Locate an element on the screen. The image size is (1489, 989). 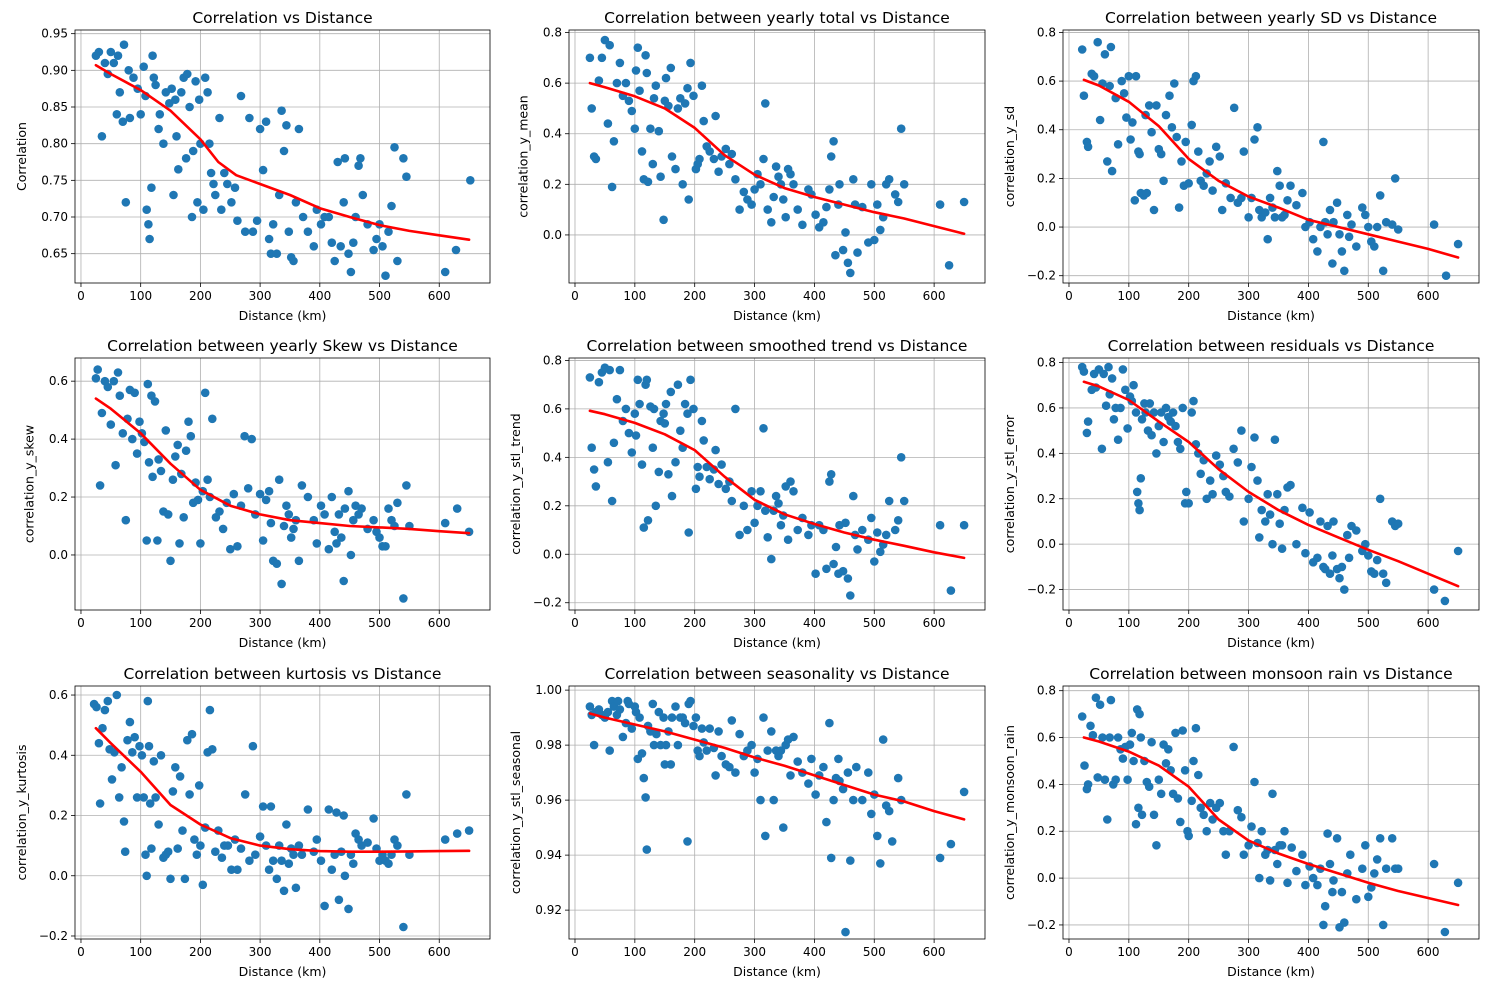
chart-title: Correlation between kurtosis vs Distance is located at coordinates (283, 674).